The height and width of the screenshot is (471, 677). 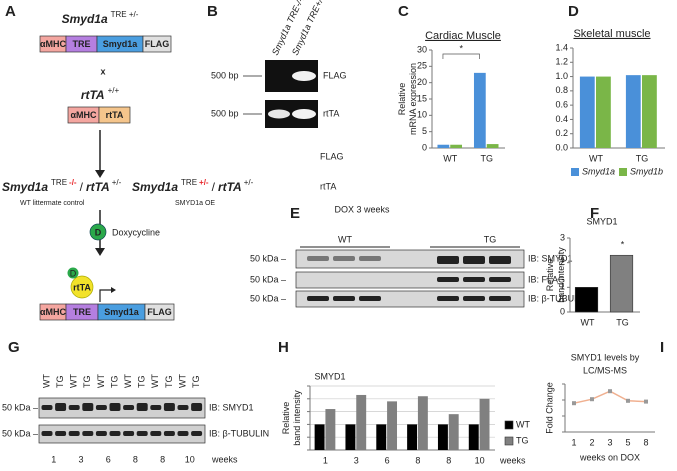 I want to click on legend-label: WT, so click(x=523, y=424).